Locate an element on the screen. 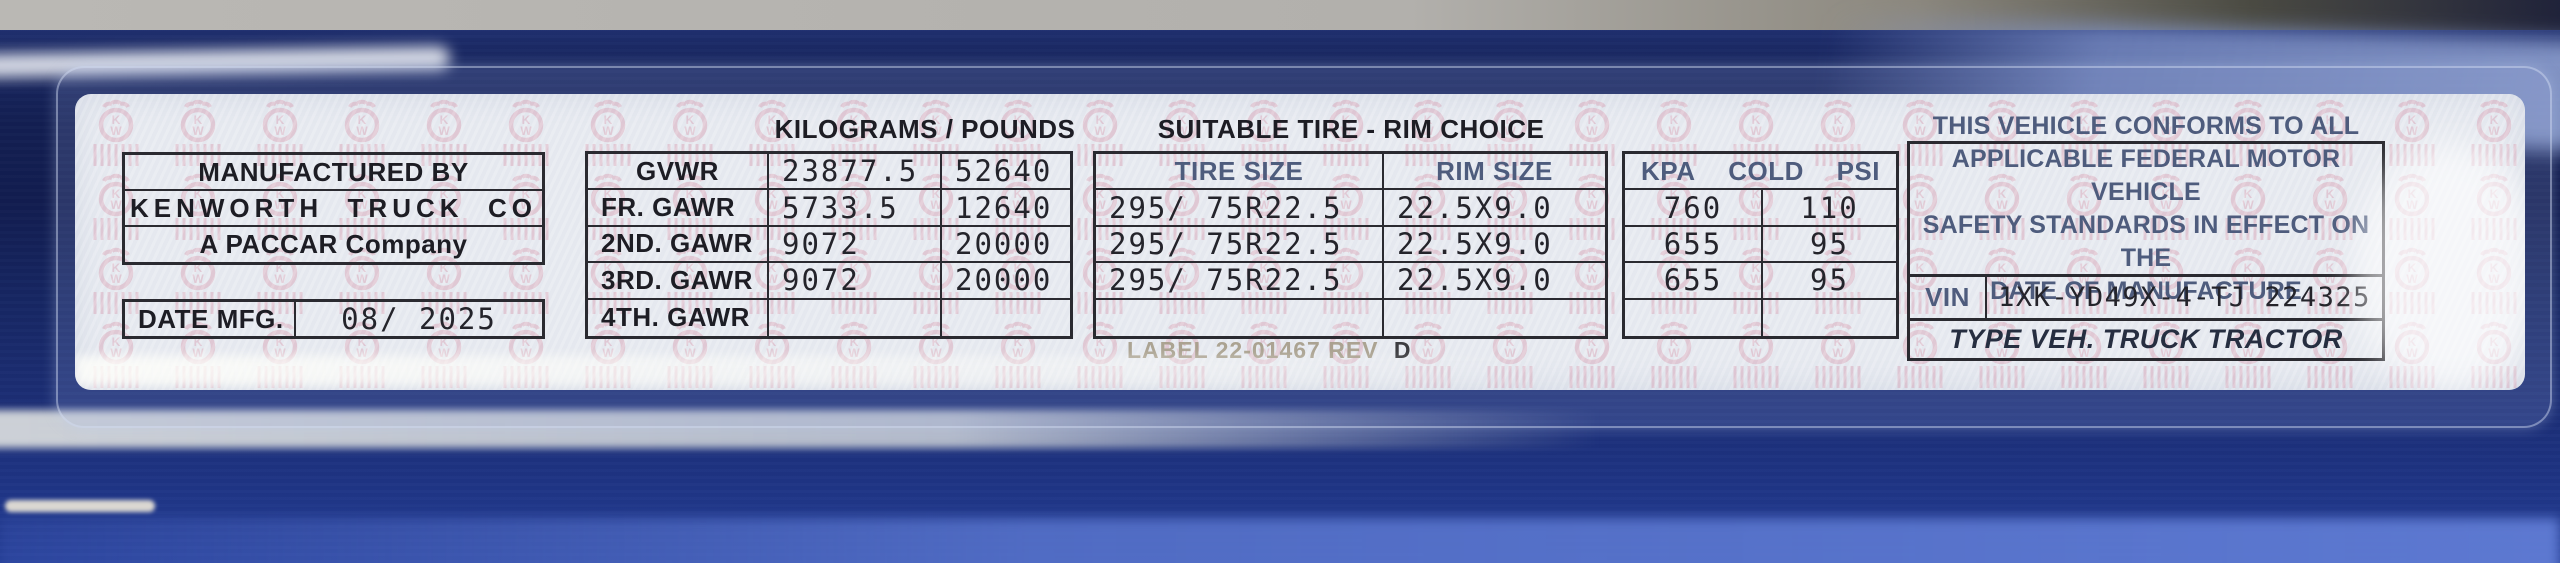 The height and width of the screenshot is (563, 2560). manufacturer-name: KENWORTH TRUCK CO is located at coordinates (333, 209).